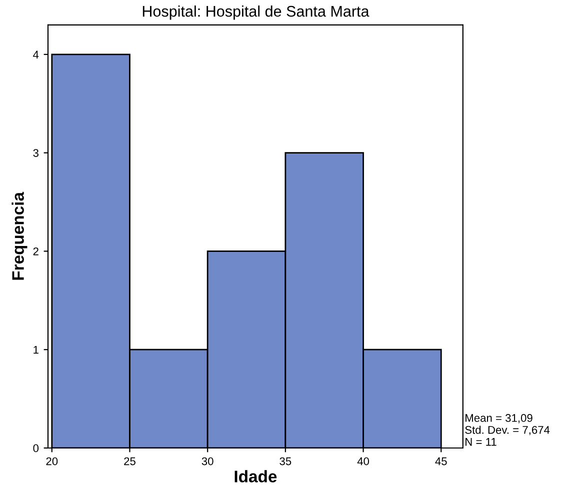  Describe the element at coordinates (481, 442) in the screenshot. I see `text: N = 11` at that location.